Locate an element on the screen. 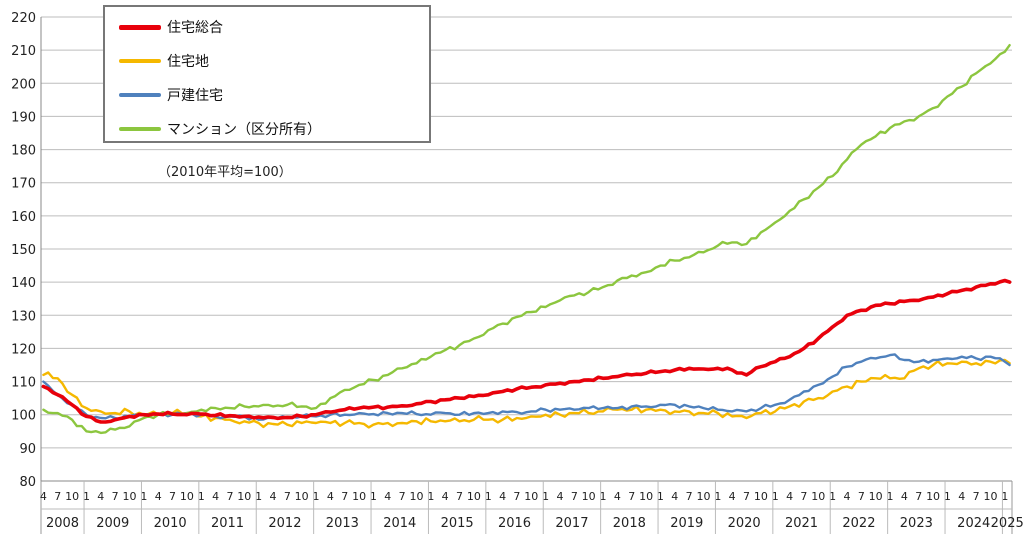 The image size is (1024, 539). year-label: 2024 is located at coordinates (973, 523).